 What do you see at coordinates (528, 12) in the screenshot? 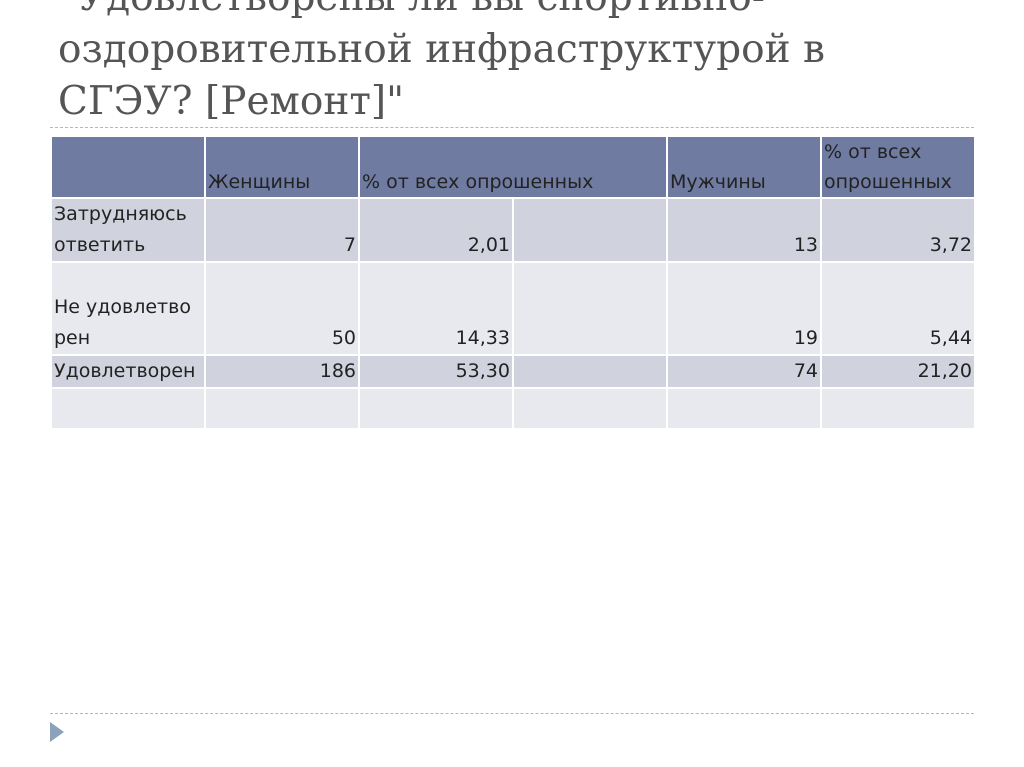
I see `title-line: “Удовлетворены ли вы спортивно-` at bounding box center [528, 12].